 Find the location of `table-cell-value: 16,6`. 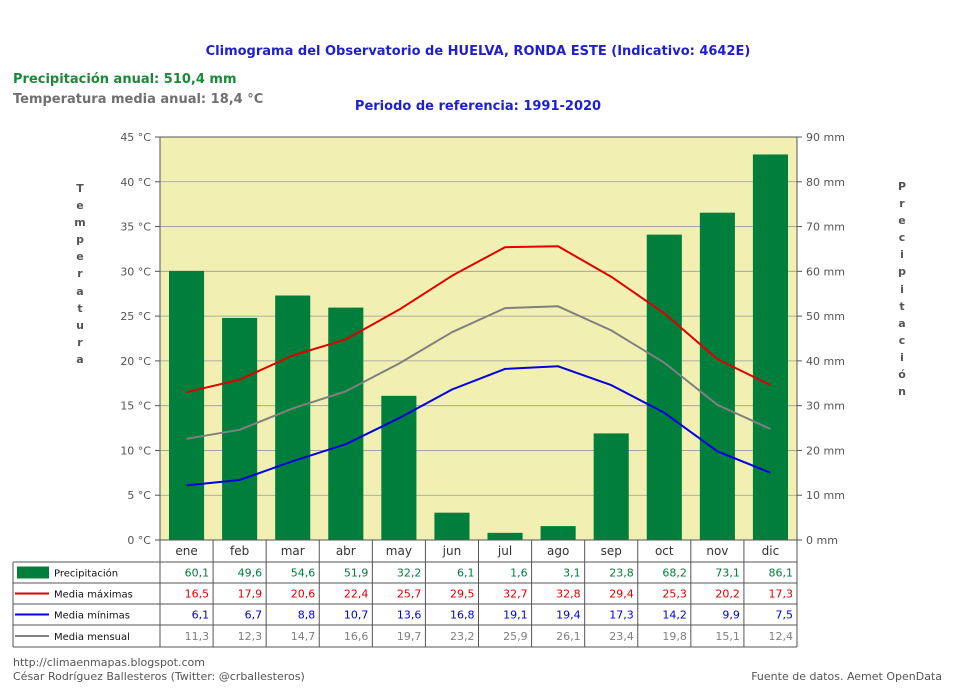

table-cell-value: 16,6 is located at coordinates (356, 636).